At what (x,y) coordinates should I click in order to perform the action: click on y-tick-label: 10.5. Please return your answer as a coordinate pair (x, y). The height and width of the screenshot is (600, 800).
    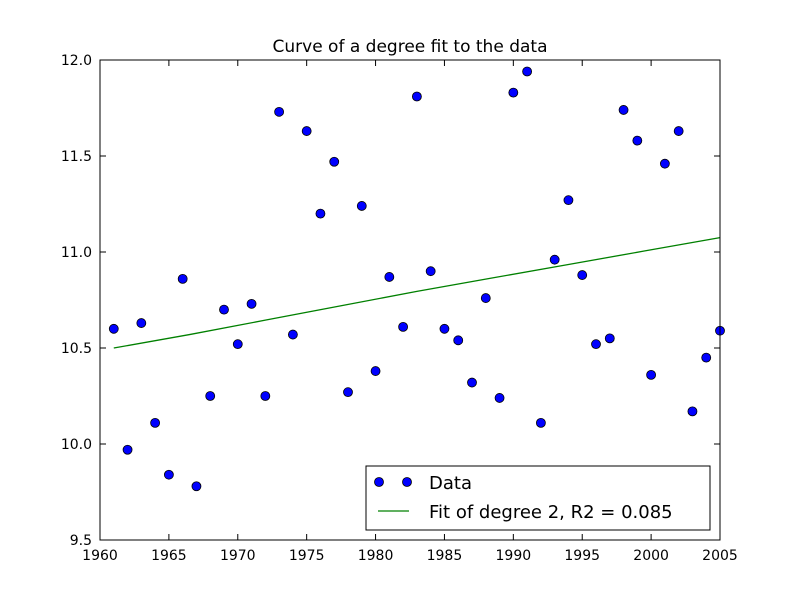
    Looking at the image, I should click on (76, 349).